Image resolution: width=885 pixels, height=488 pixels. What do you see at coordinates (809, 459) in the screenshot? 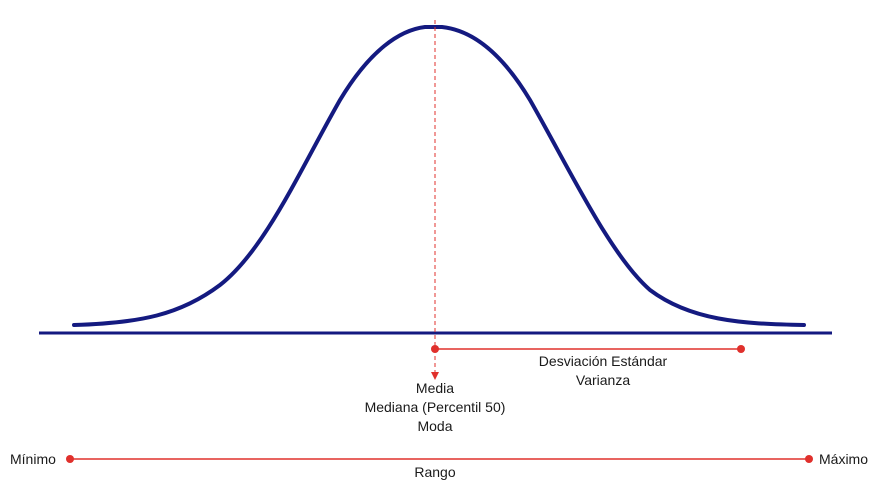
I see `range-max-dot` at bounding box center [809, 459].